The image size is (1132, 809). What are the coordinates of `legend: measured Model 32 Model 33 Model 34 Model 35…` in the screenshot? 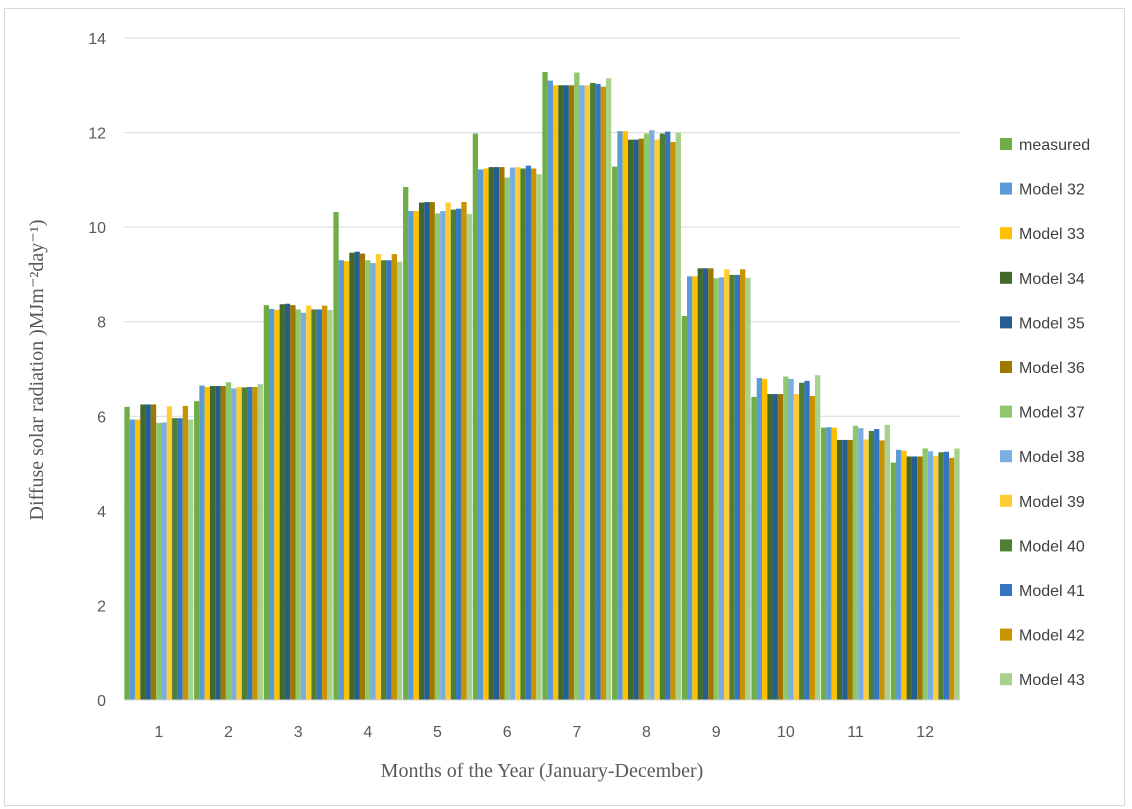 It's located at (1045, 413).